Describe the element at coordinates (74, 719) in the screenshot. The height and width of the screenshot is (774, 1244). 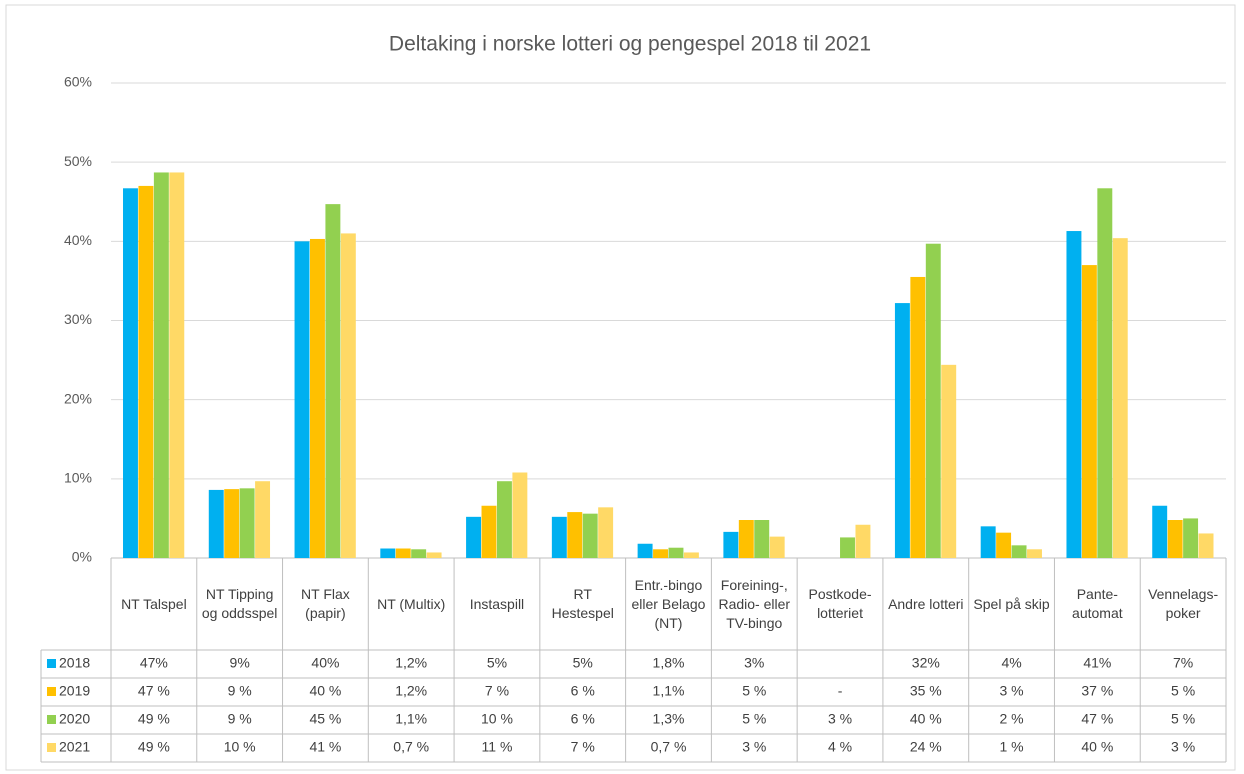
I see `legend-label: 2020` at that location.